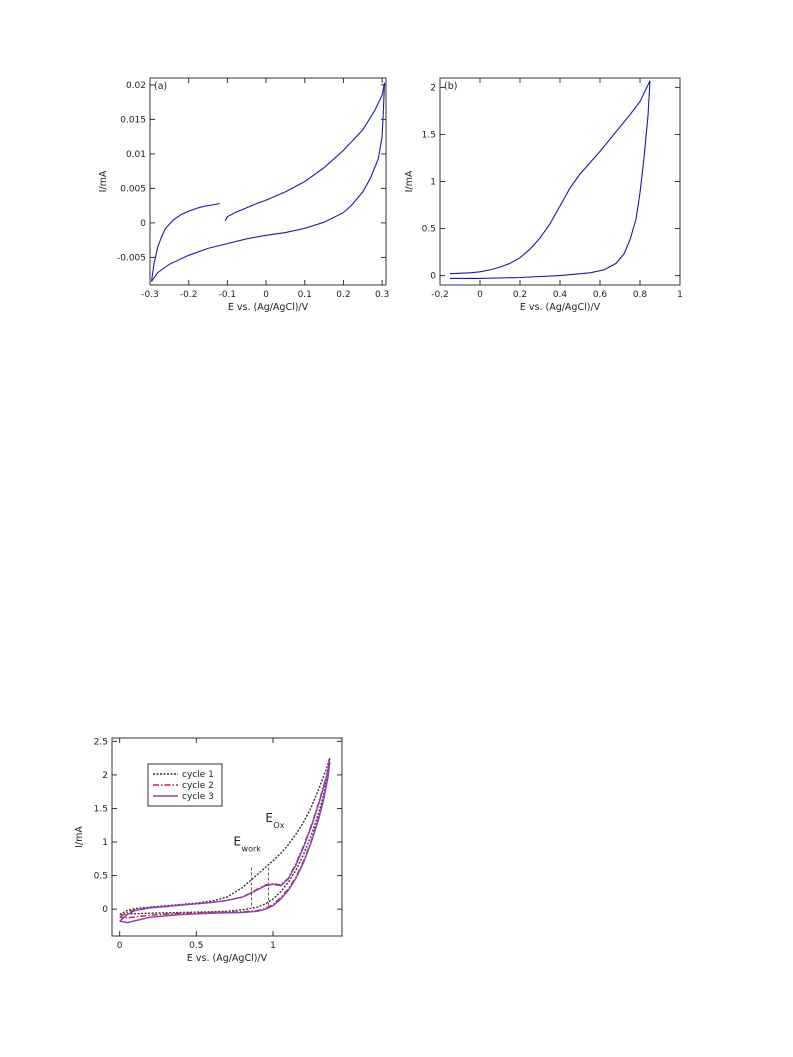 The width and height of the screenshot is (793, 1057). I want to click on legend-label: cycle 1, so click(198, 775).